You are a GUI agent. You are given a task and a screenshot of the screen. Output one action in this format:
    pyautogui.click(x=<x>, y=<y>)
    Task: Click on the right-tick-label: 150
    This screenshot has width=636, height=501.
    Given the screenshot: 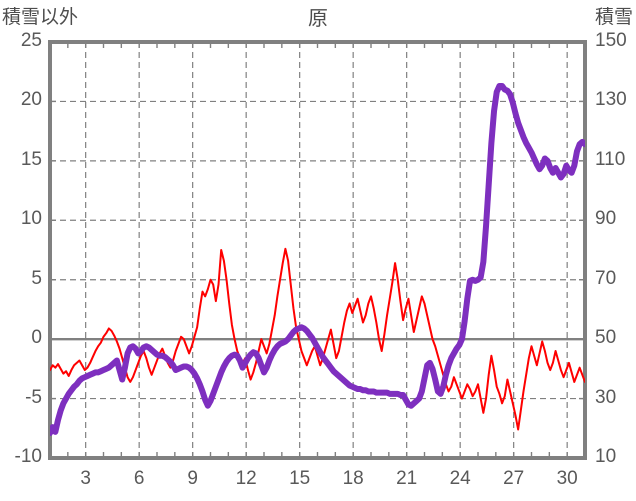 What is the action you would take?
    pyautogui.click(x=611, y=40)
    